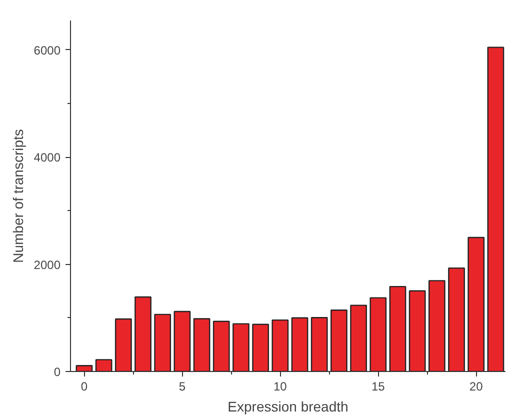 This screenshot has height=417, width=515. Describe the element at coordinates (47, 50) in the screenshot. I see `y-tick-label: 6000` at that location.